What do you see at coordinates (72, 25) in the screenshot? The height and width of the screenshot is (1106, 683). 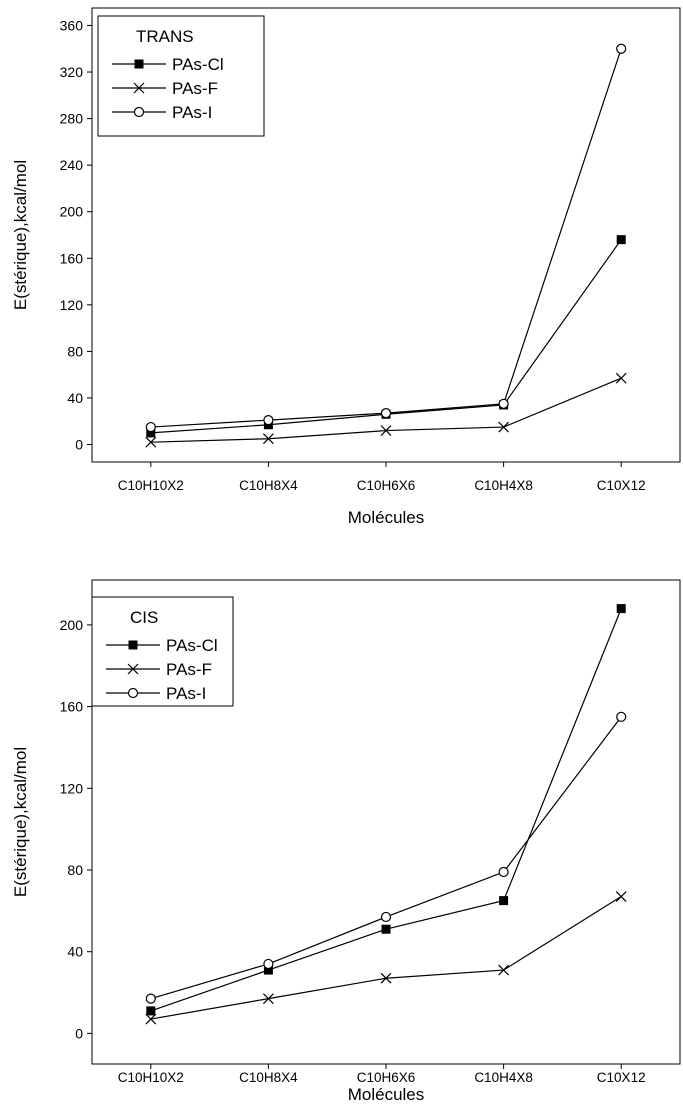 I see `y-tick-label: 360` at bounding box center [72, 25].